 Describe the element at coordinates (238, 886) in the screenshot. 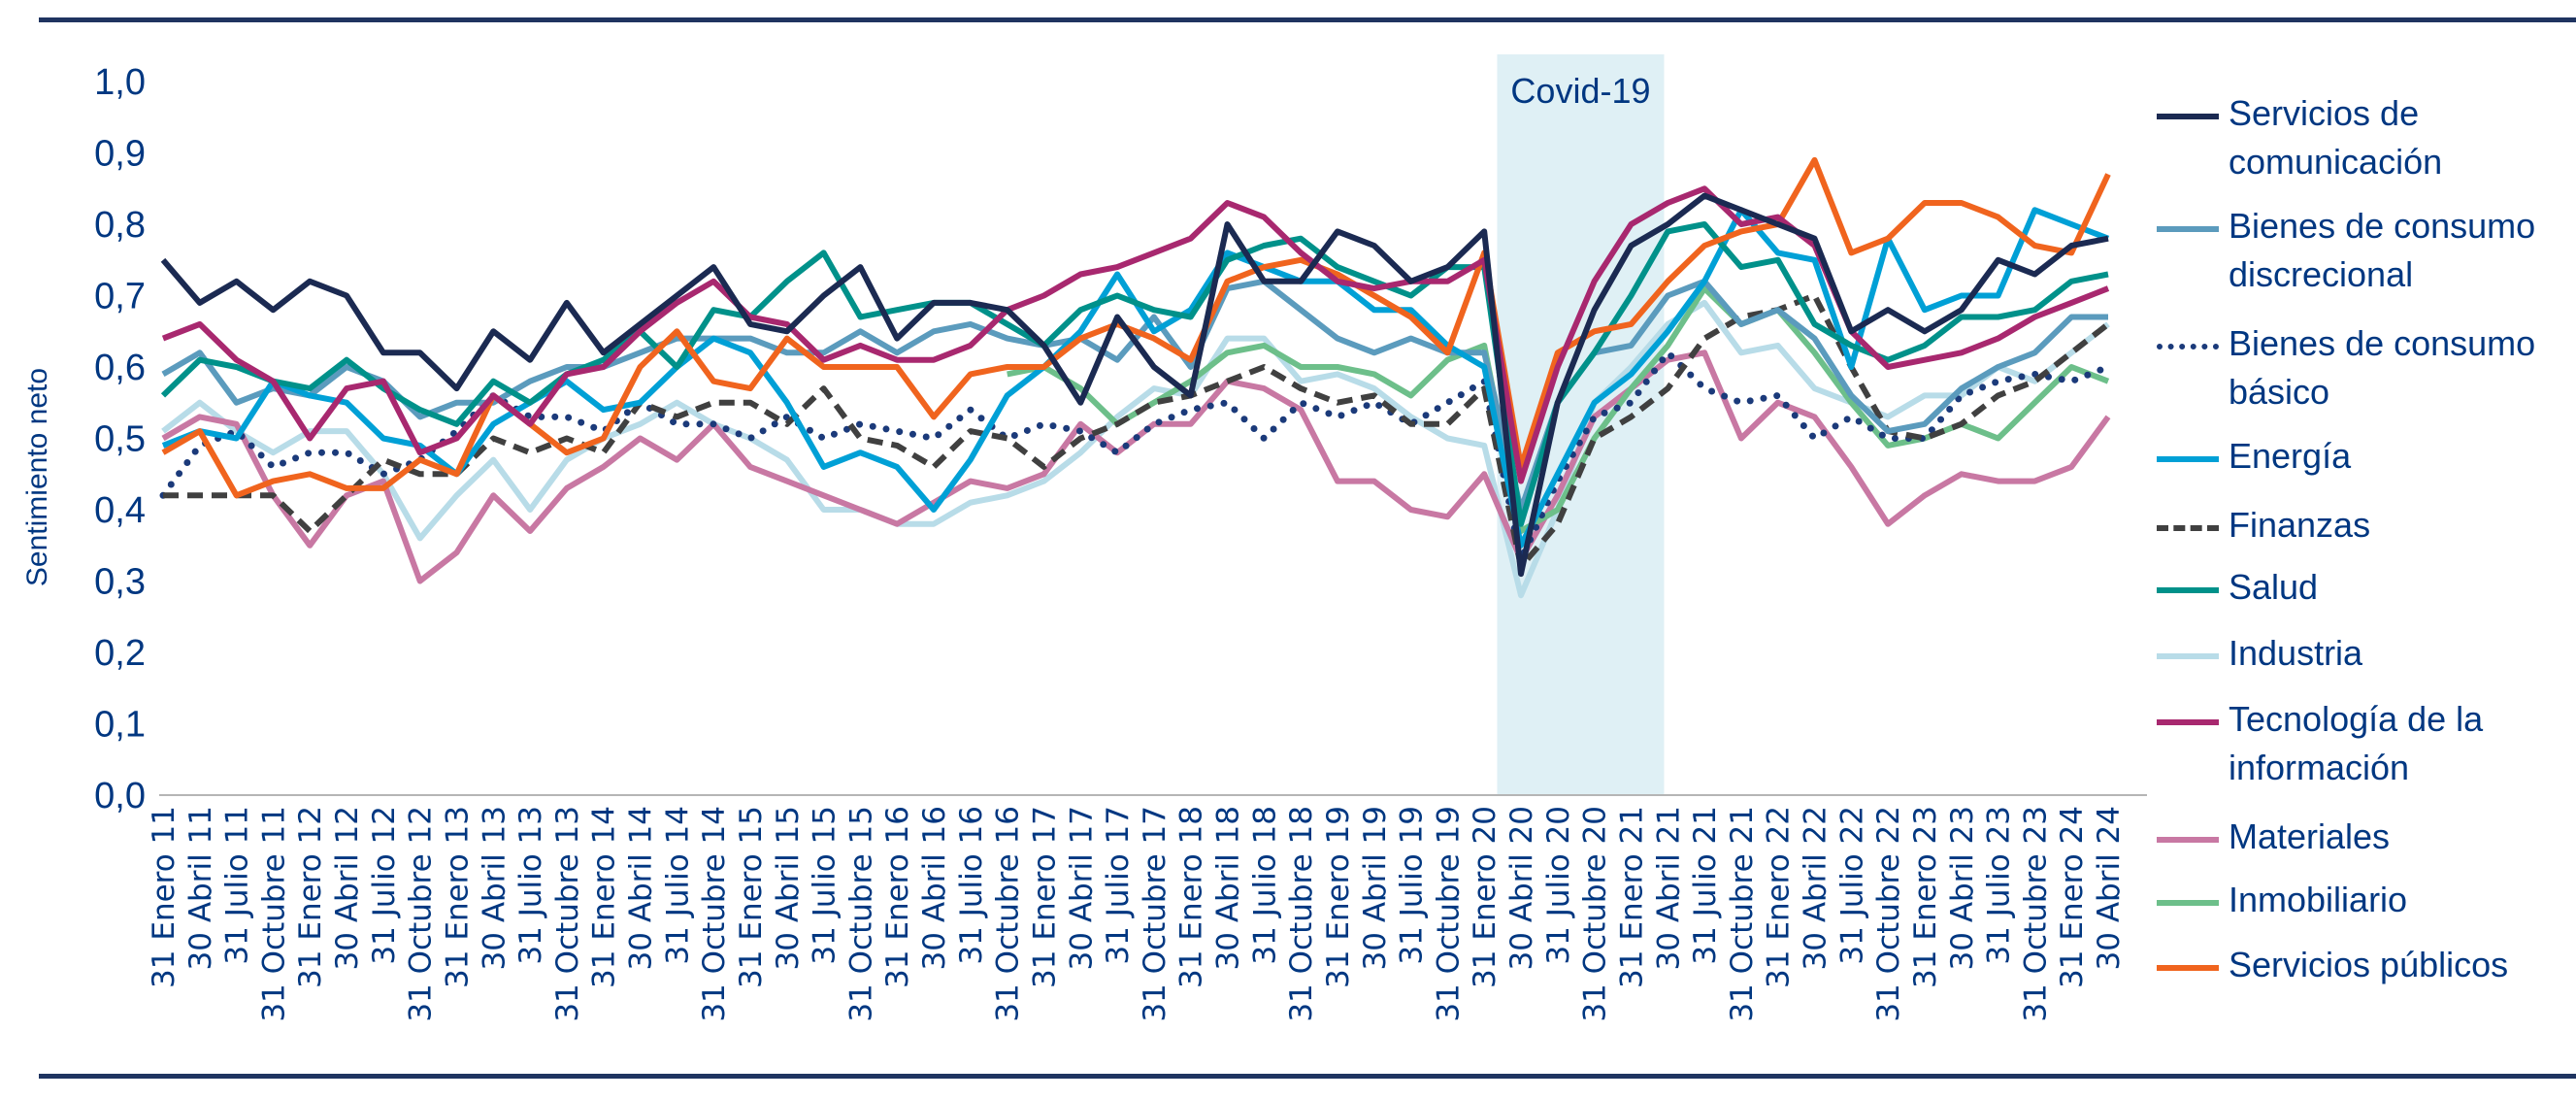

I see `x-tick-label: 31 Julio 11` at that location.